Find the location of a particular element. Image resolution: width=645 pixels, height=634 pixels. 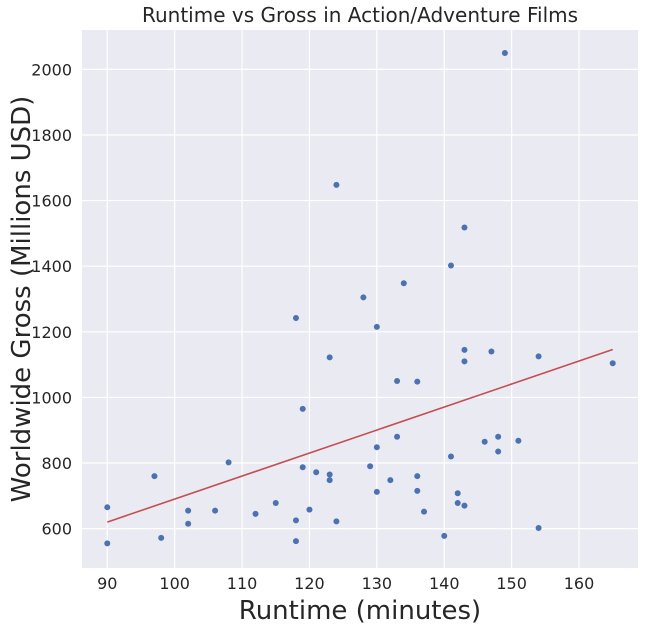

x-tick-label: 110 is located at coordinates (242, 583).